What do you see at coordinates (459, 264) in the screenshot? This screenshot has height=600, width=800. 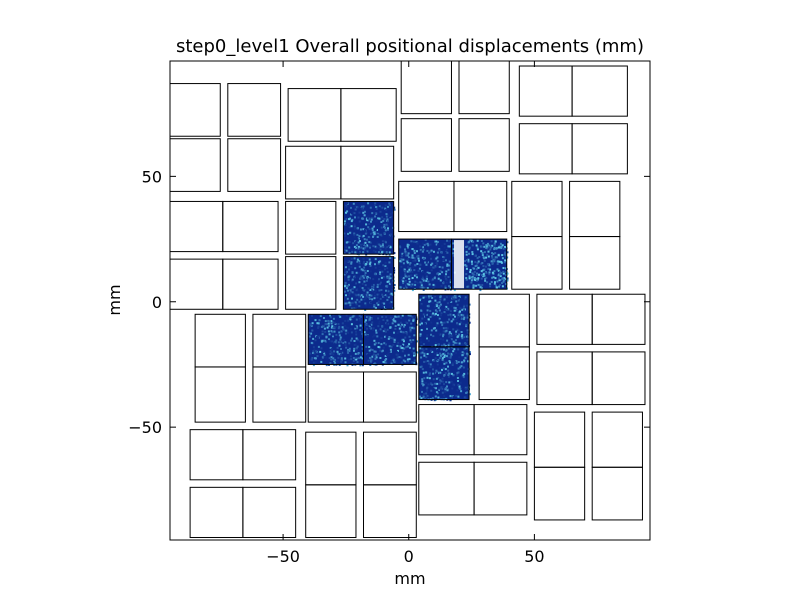 I see `dead-strip` at bounding box center [459, 264].